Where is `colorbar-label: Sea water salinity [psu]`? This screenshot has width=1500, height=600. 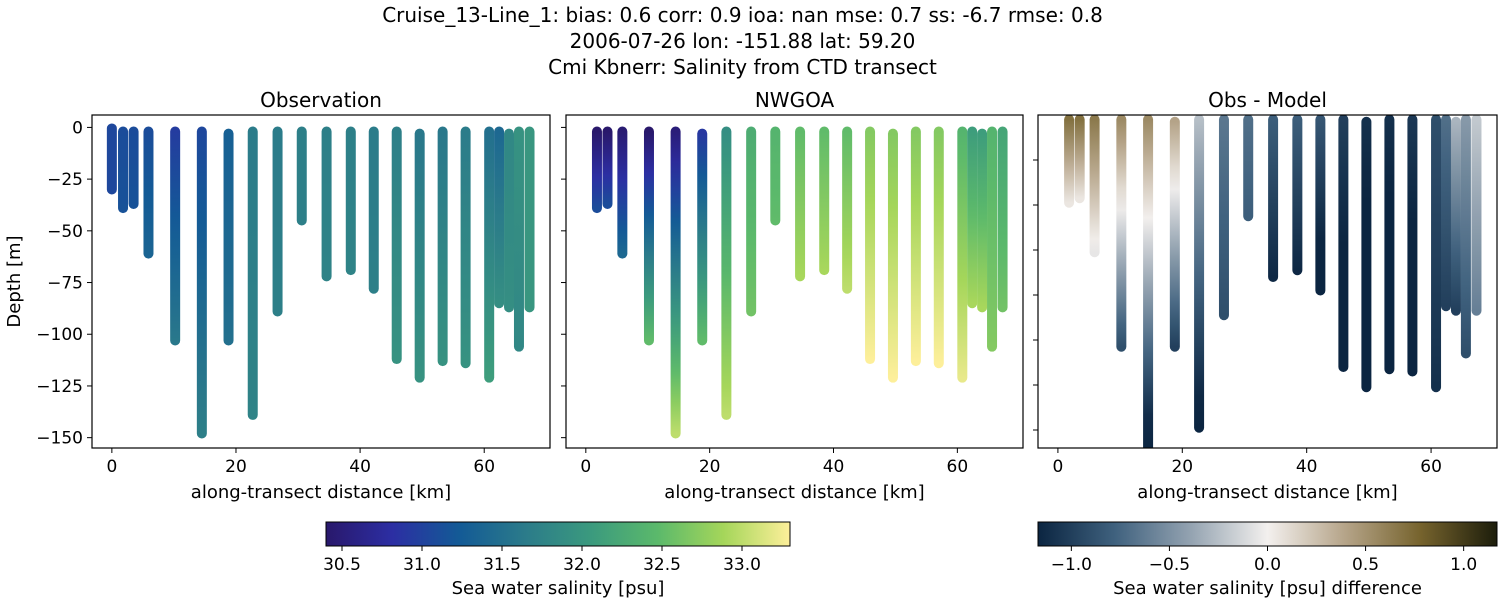
colorbar-label: Sea water salinity [psu] is located at coordinates (558, 588).